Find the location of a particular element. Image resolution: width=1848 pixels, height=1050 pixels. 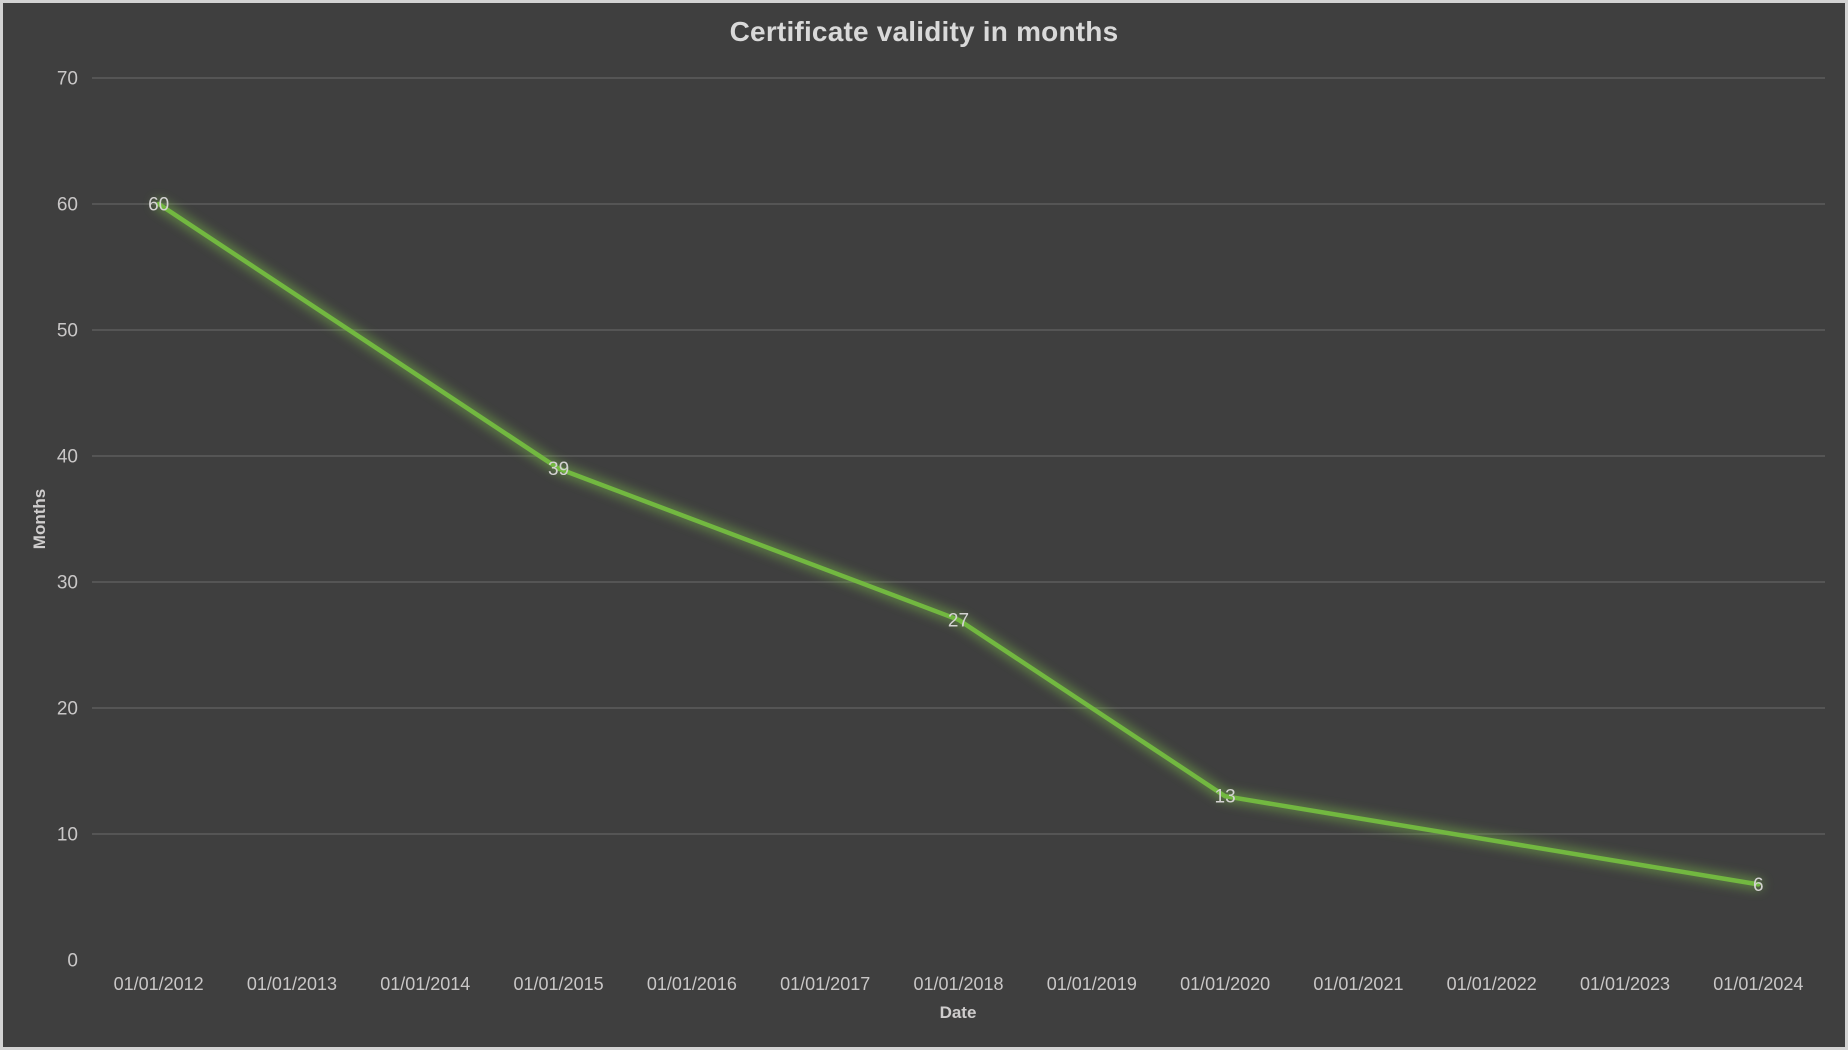

x-tick-label-2020: 01/01/2020 is located at coordinates (1225, 984).